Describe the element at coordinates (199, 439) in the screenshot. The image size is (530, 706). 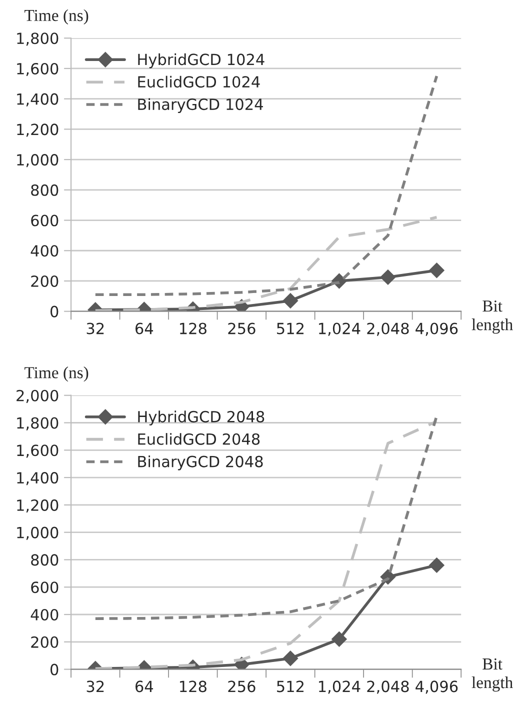
I see `legend-label: EuclidGCD 2048` at that location.